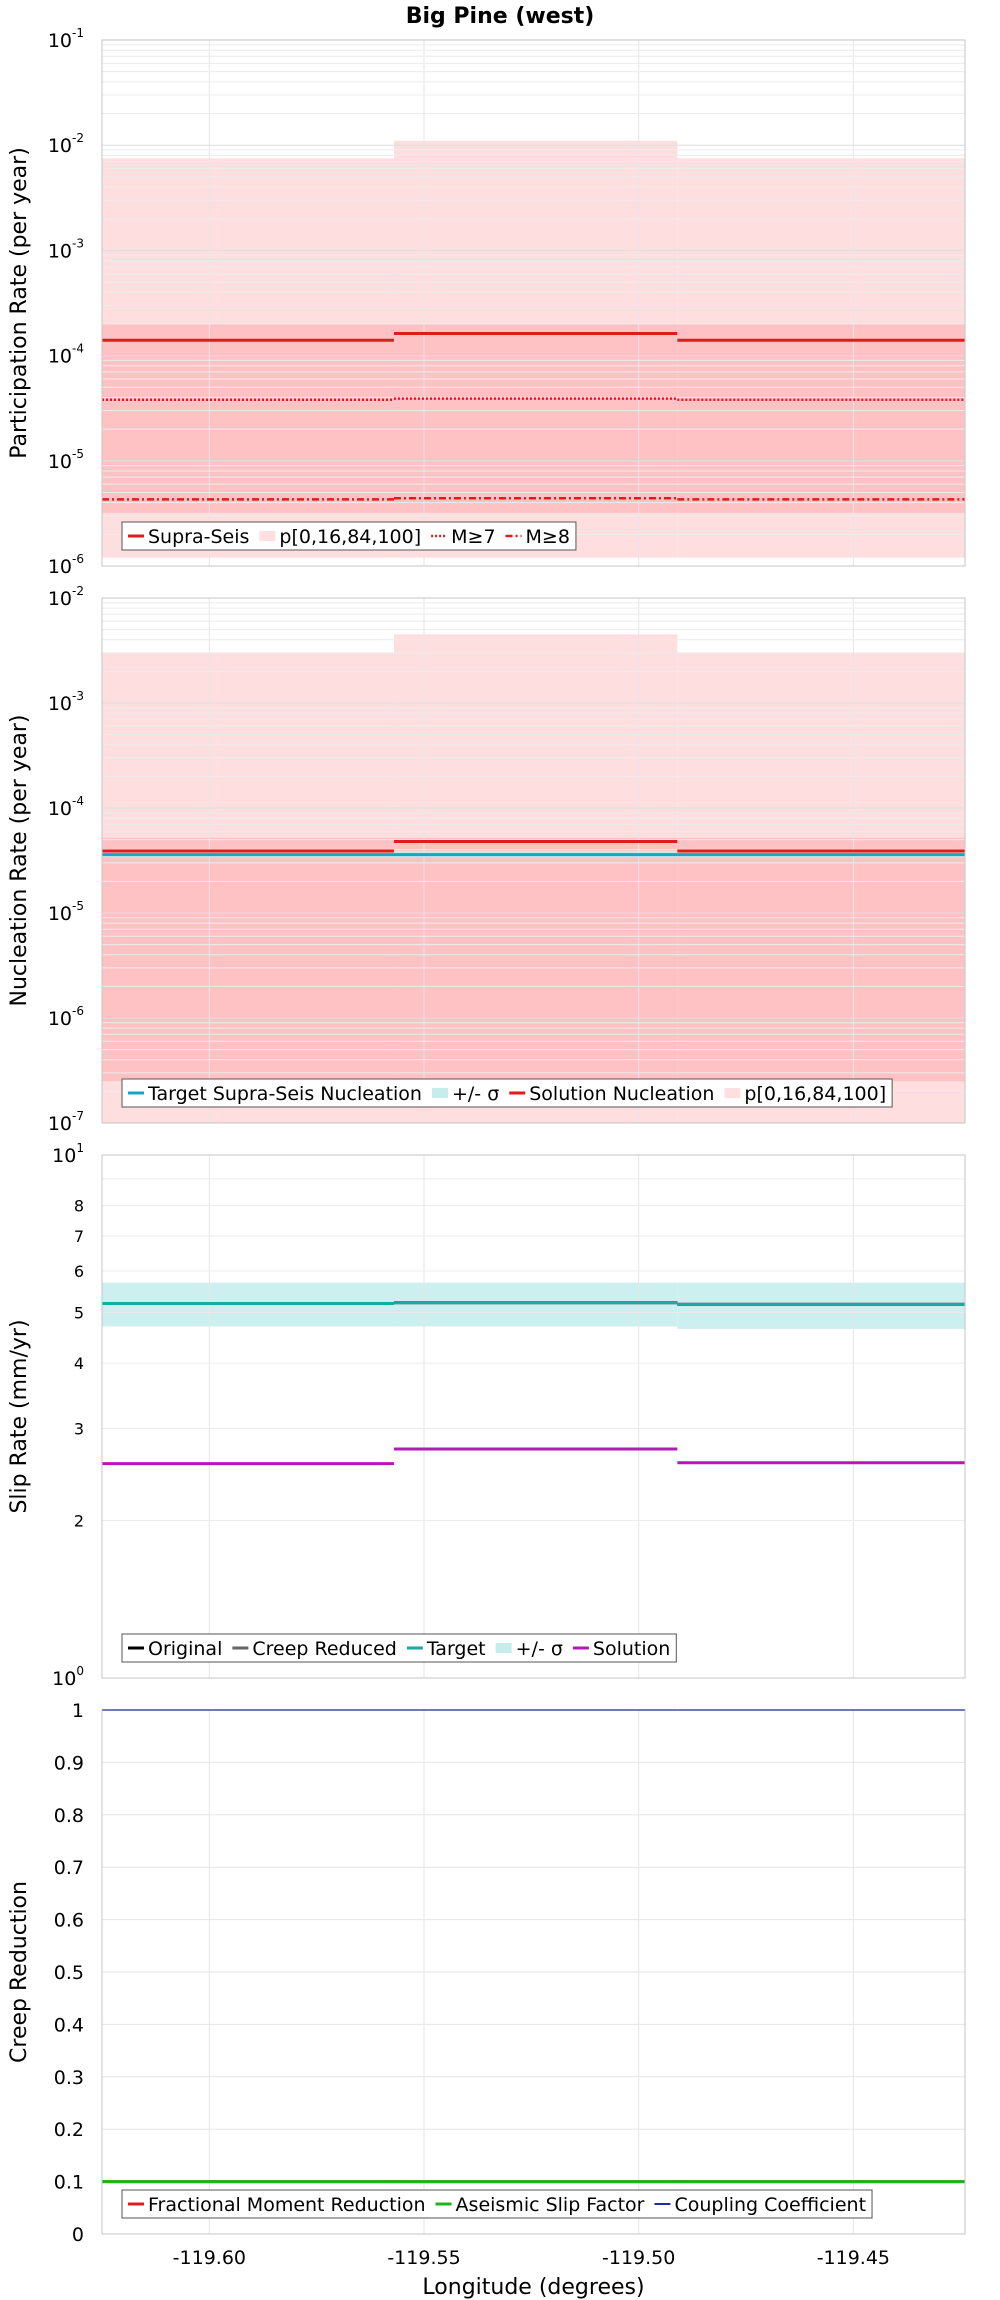 The width and height of the screenshot is (1000, 2300). What do you see at coordinates (69, 2025) in the screenshot?
I see `y-tick-label: 0.4` at bounding box center [69, 2025].